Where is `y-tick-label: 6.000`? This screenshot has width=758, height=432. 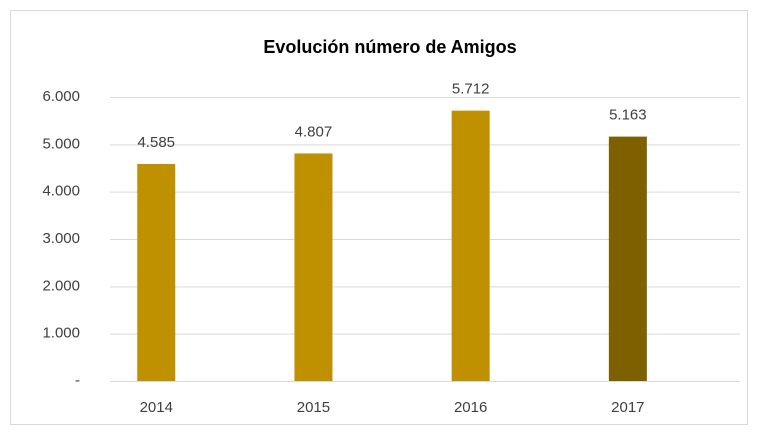
y-tick-label: 6.000 is located at coordinates (61, 96).